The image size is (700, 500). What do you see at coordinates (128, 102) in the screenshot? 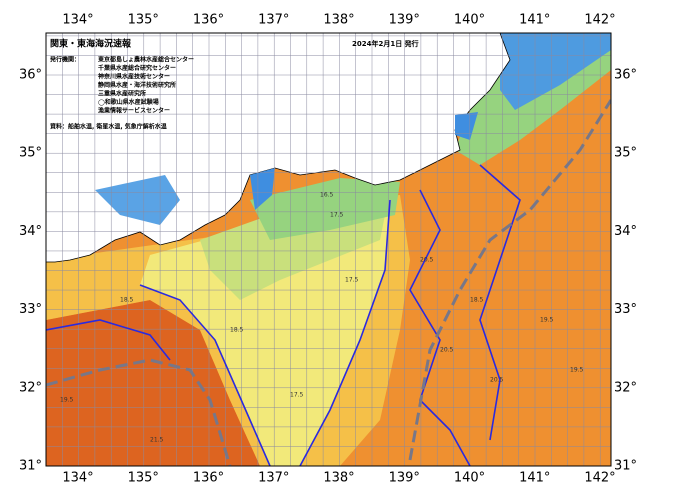
I see `issuer: ◯和歌山県水産試験場` at bounding box center [128, 102].